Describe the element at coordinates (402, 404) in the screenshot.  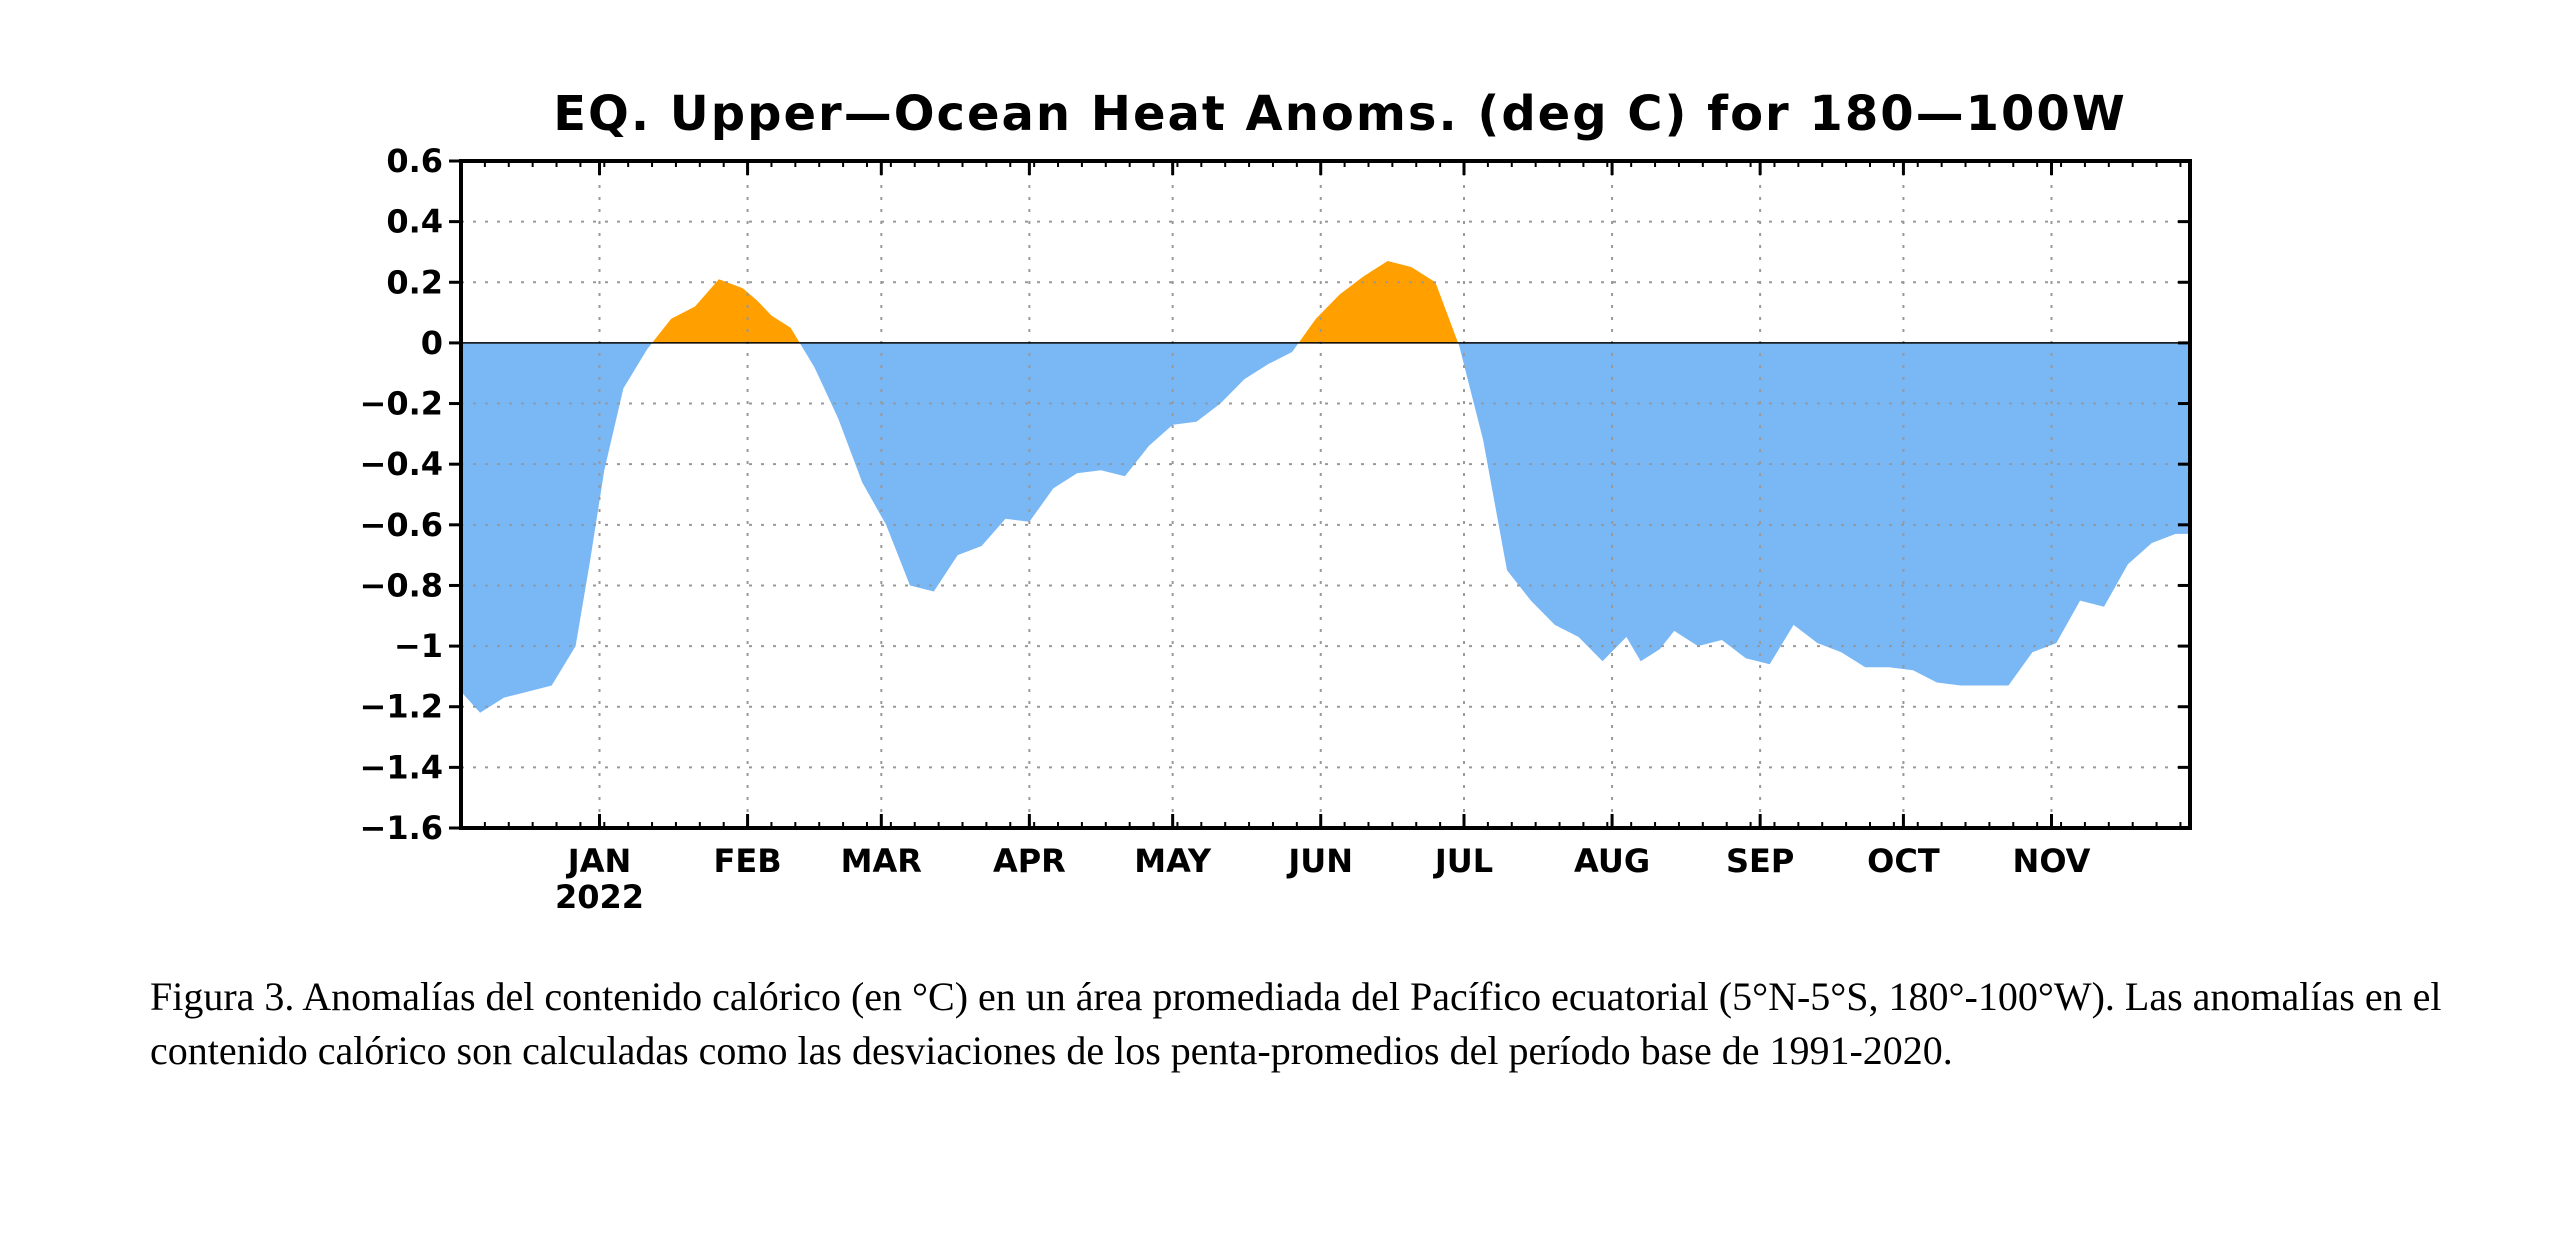
I see `y-tick-label: −0.2` at that location.